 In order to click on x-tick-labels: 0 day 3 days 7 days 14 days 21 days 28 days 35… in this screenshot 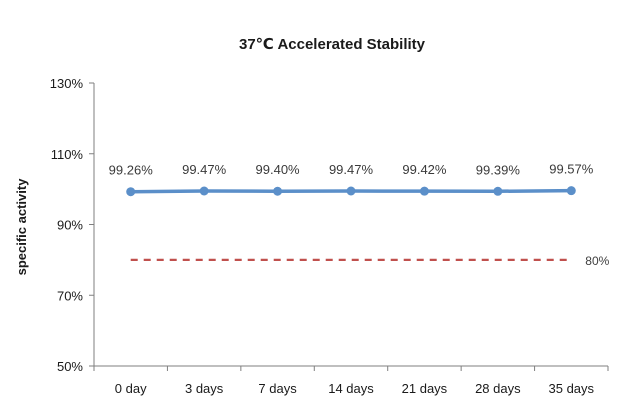, I will do `click(355, 388)`.